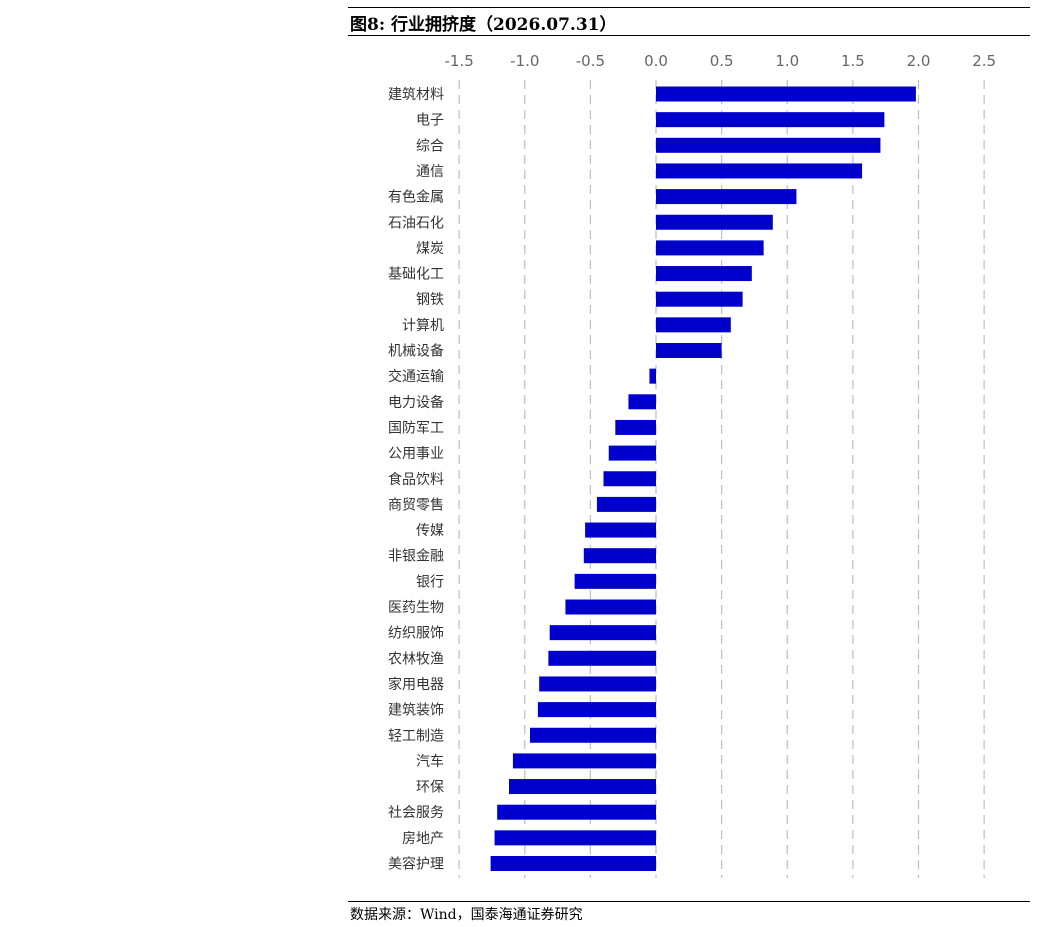  What do you see at coordinates (689, 7) in the screenshot?
I see `top-rule` at bounding box center [689, 7].